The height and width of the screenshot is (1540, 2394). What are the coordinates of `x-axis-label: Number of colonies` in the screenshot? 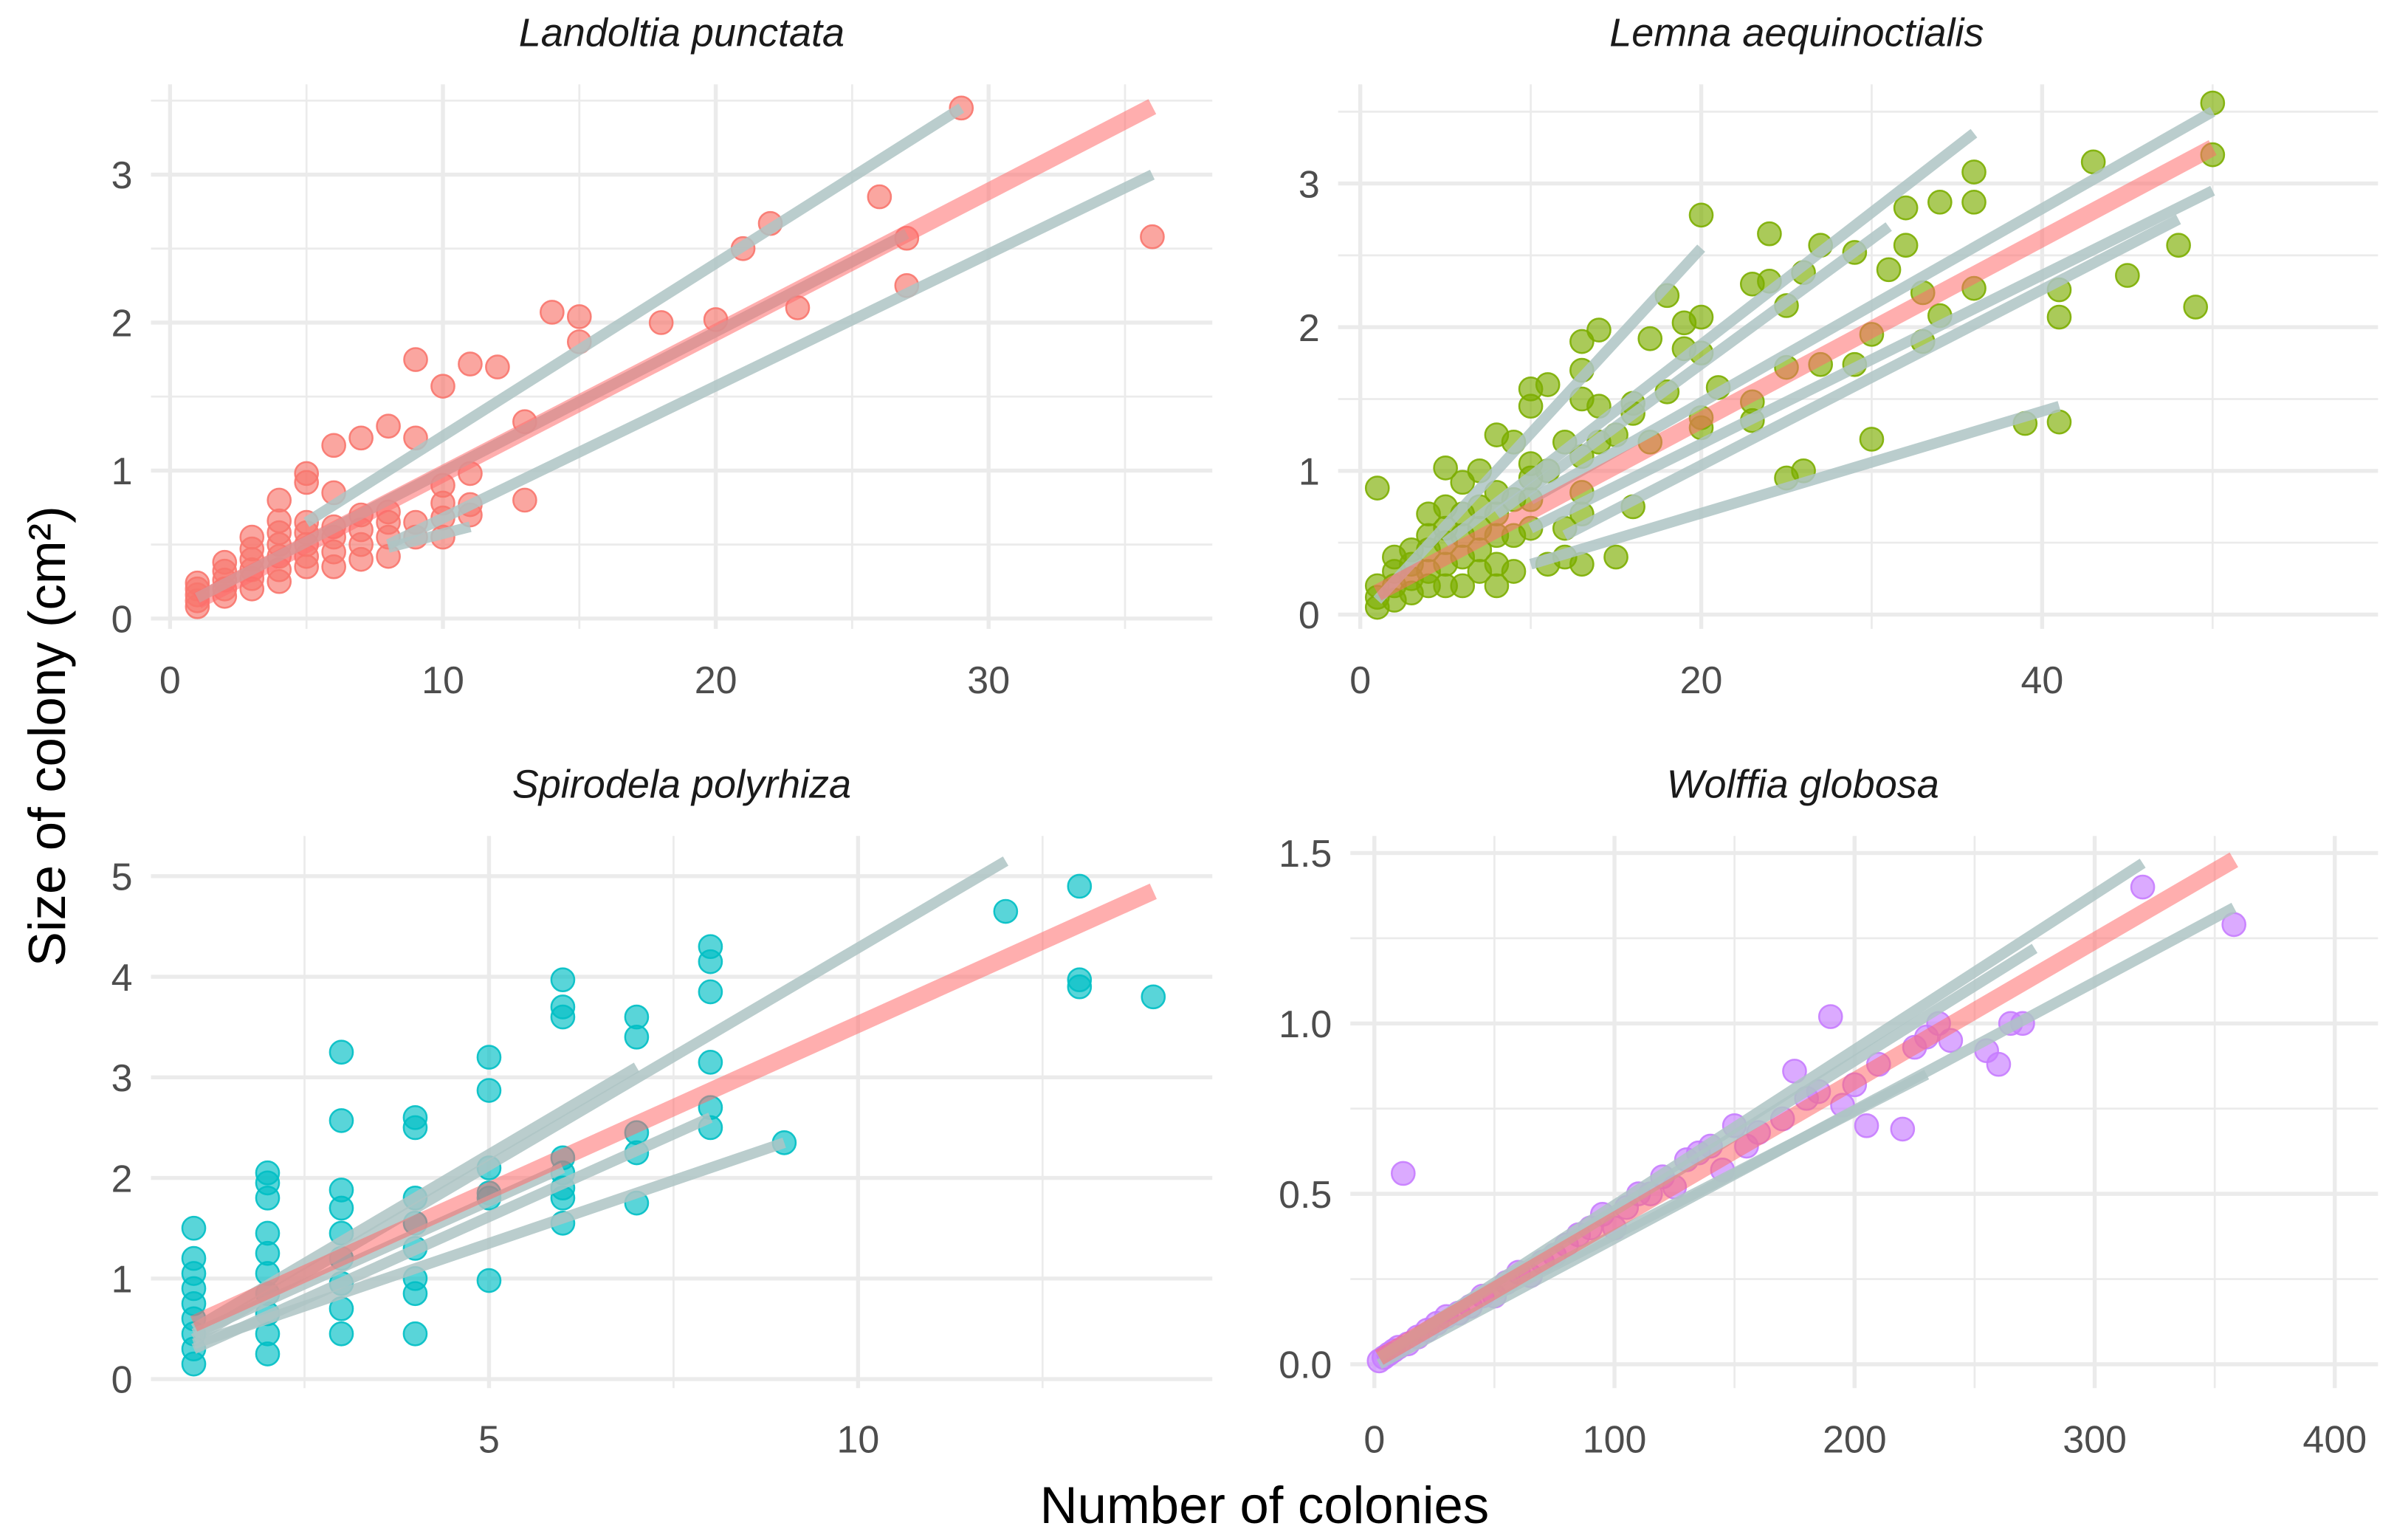 It's located at (1264, 1505).